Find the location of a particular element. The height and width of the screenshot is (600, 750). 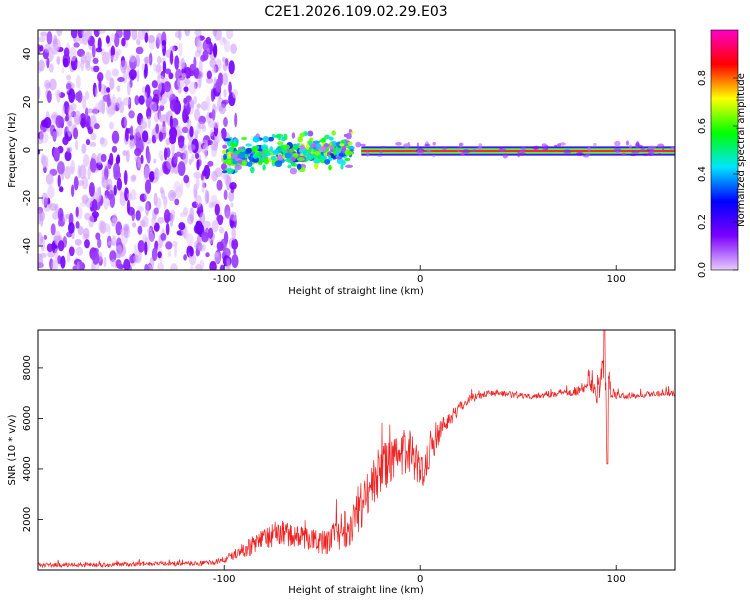

colorbar-bar is located at coordinates (724, 150).